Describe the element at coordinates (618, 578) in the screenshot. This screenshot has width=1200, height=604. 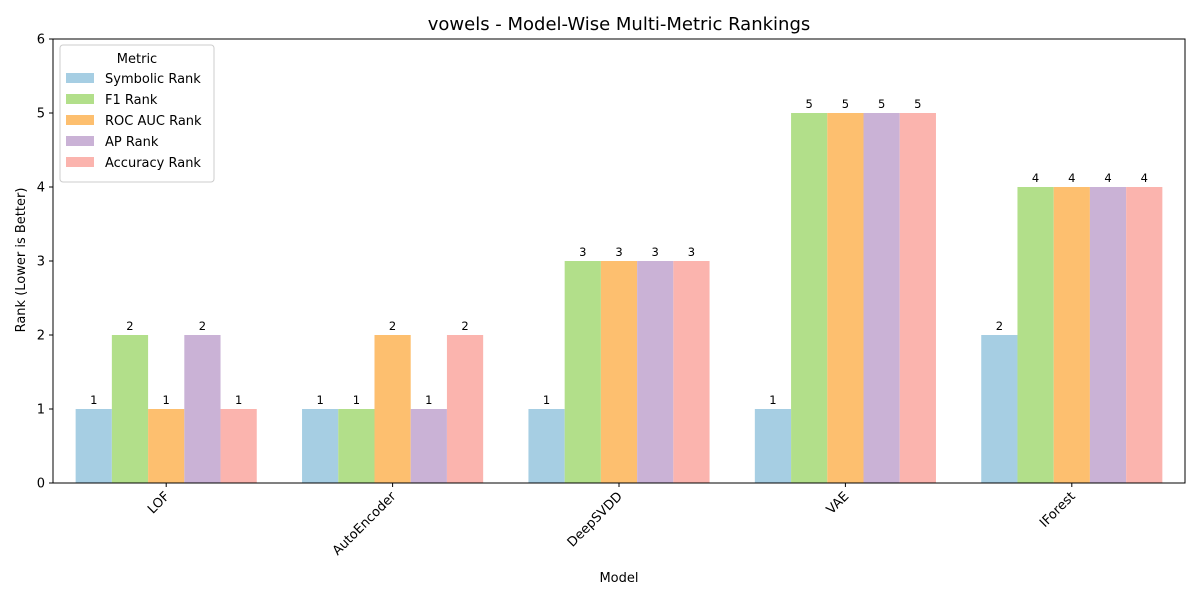
I see `x-axis-label: Model` at that location.